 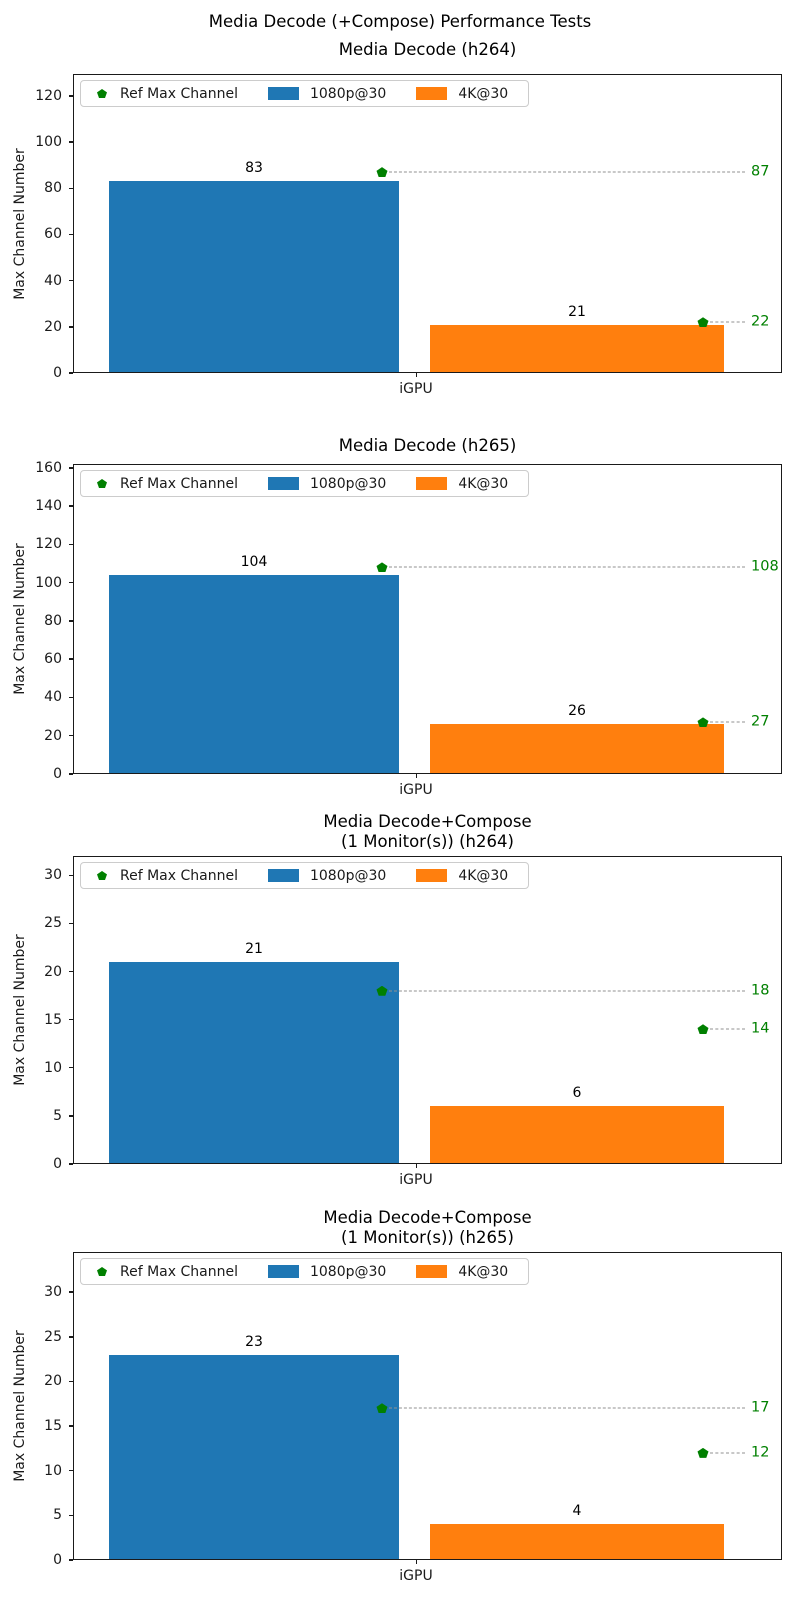 I want to click on subplot-title: Media Decode (h265), so click(x=427, y=445).